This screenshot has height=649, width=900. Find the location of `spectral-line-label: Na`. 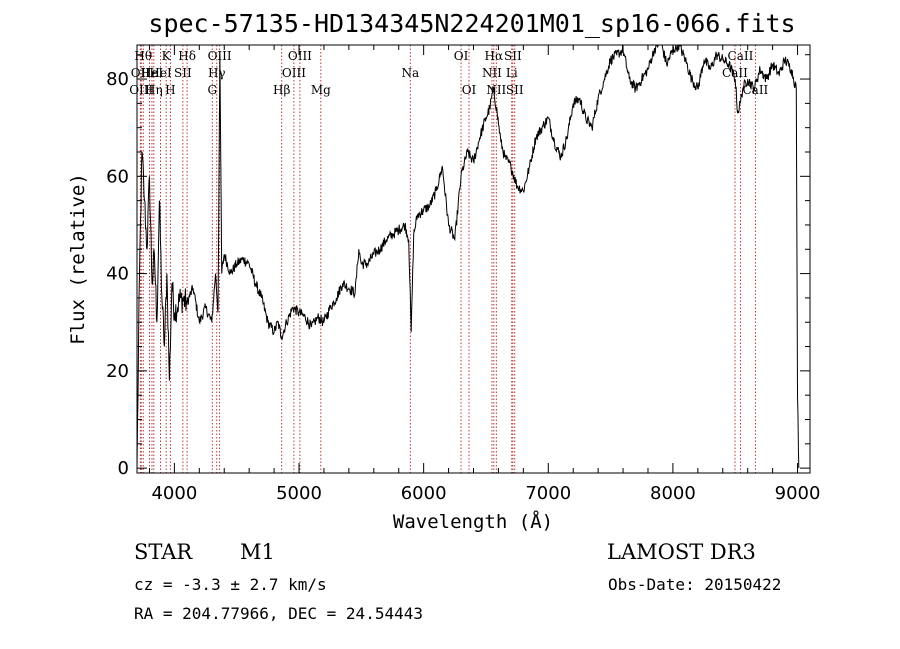

spectral-line-label: Na is located at coordinates (410, 73).